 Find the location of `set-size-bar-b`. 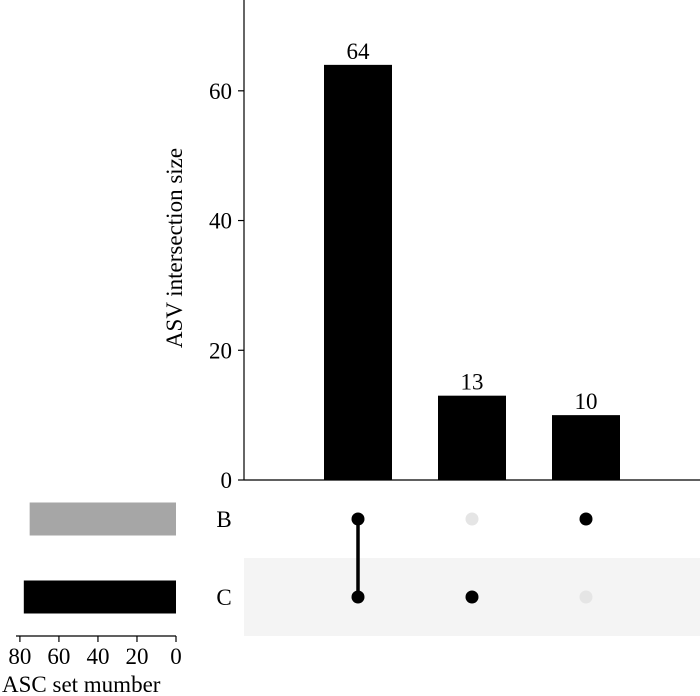

set-size-bar-b is located at coordinates (102, 519).